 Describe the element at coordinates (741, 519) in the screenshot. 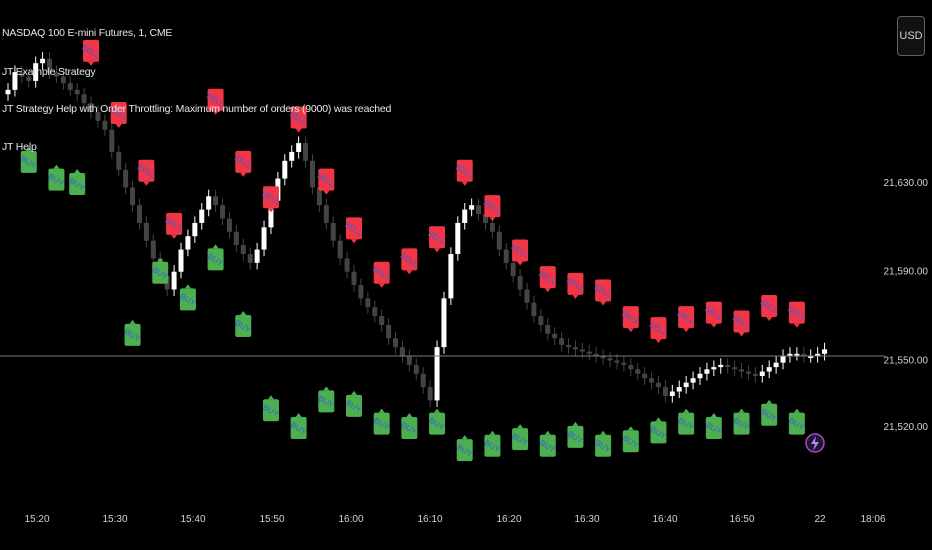

I see `time-tick-label: 16:50` at that location.